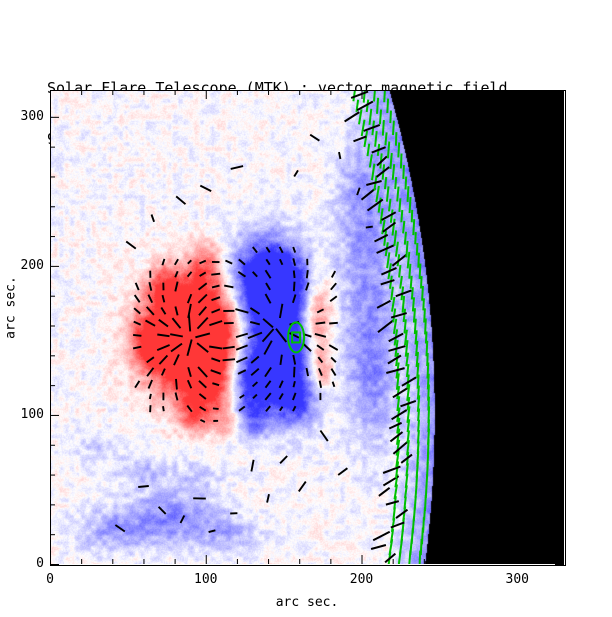 The height and width of the screenshot is (617, 612). What do you see at coordinates (206, 579) in the screenshot?
I see `x-tick-label: 100` at bounding box center [206, 579].